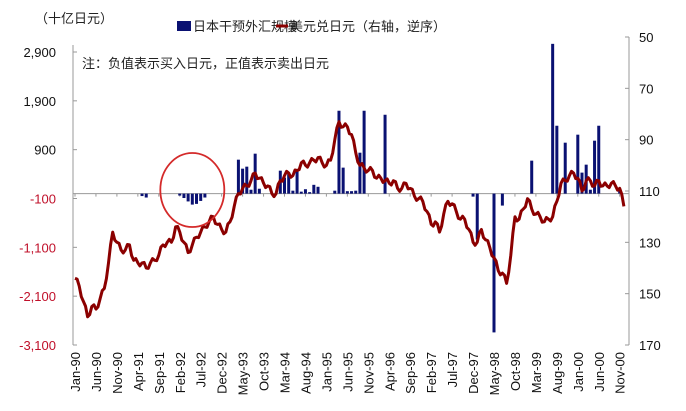  Describe the element at coordinates (37, 345) in the screenshot. I see `left-tick-label: -3,100` at that location.